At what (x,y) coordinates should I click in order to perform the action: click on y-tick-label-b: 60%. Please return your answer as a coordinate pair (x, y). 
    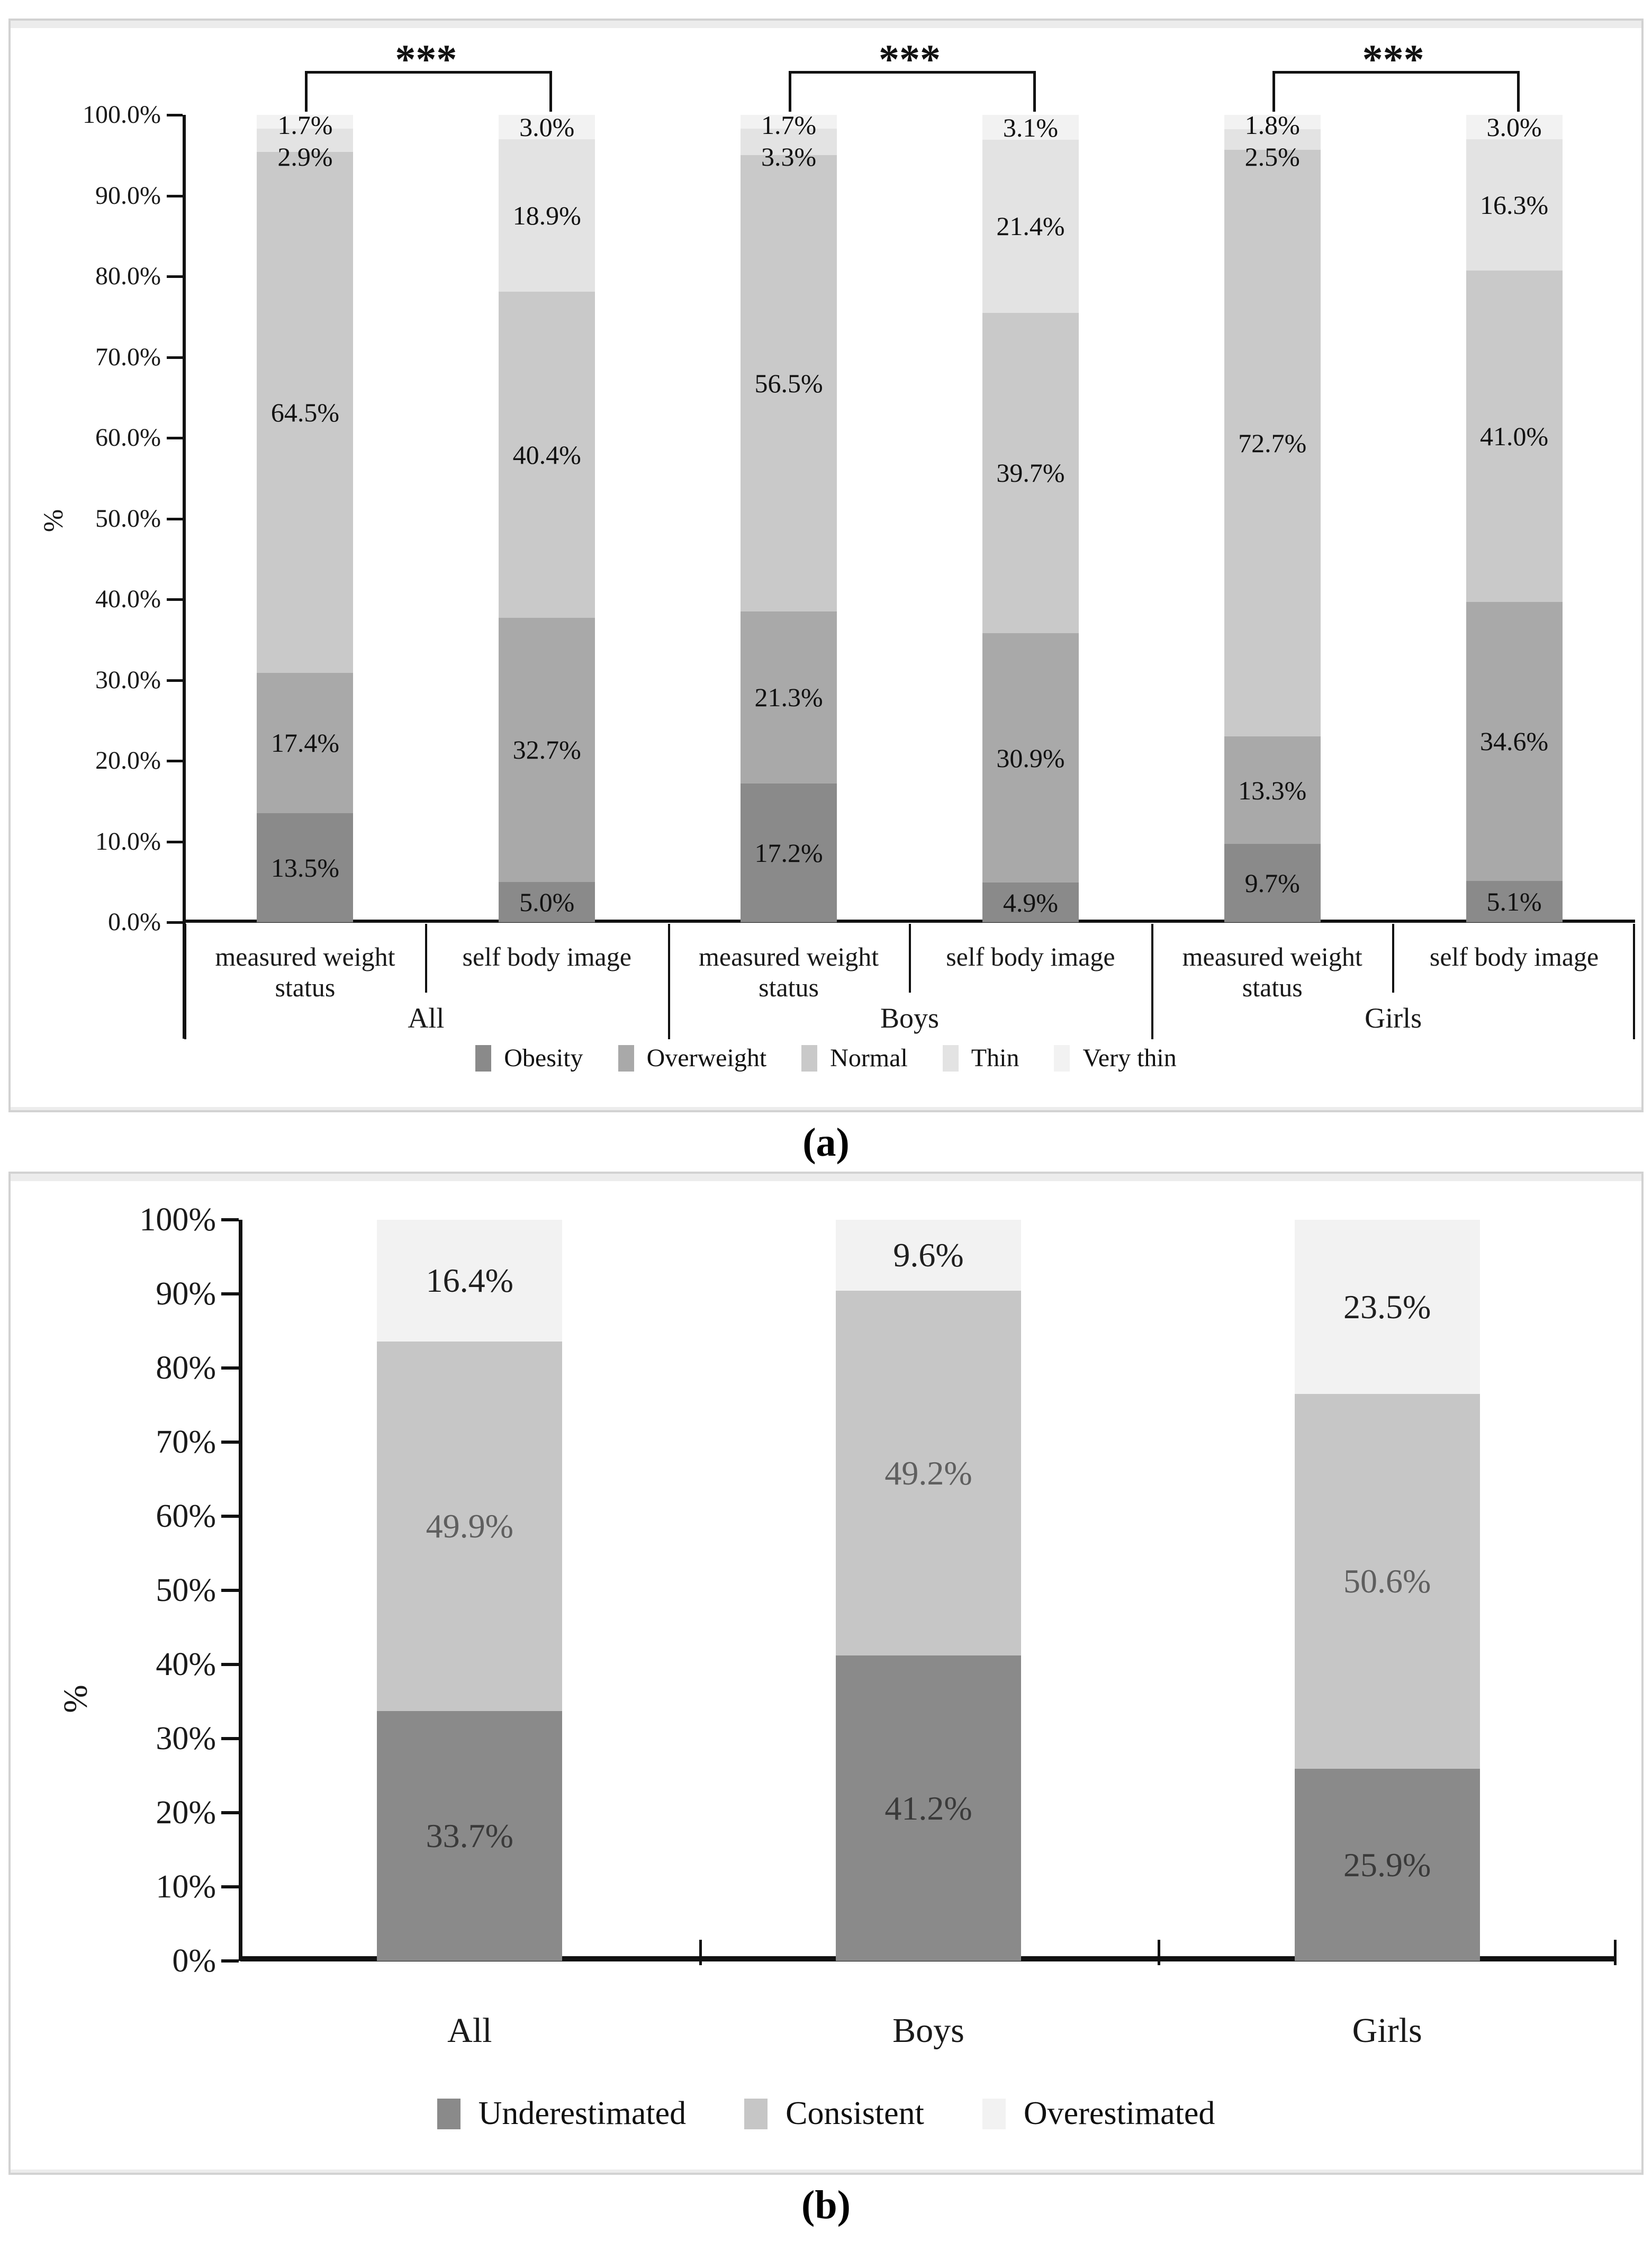
    Looking at the image, I should click on (186, 1516).